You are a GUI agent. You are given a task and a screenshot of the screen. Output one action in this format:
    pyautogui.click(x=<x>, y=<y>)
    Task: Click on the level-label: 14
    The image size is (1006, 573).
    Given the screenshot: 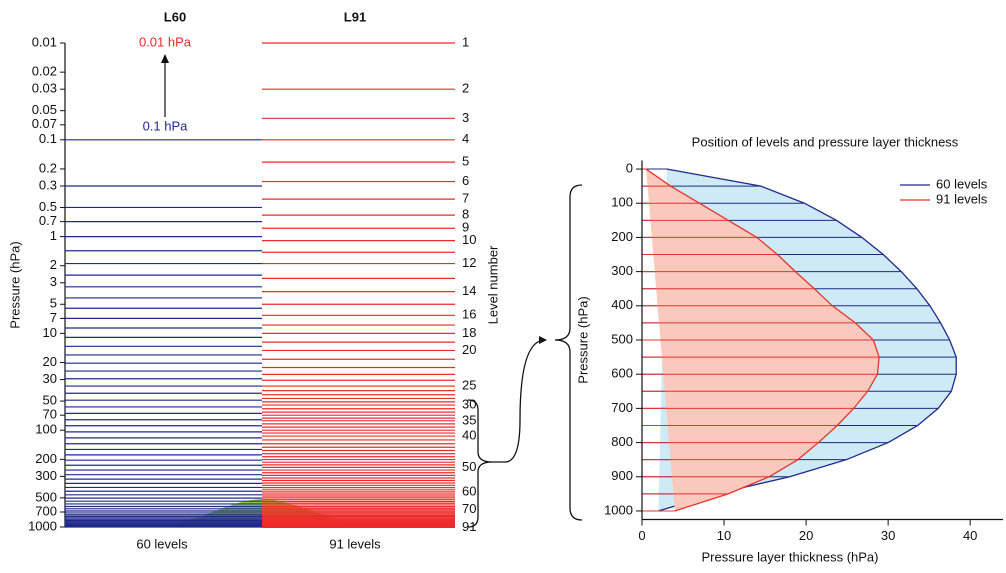 What is the action you would take?
    pyautogui.click(x=469, y=290)
    